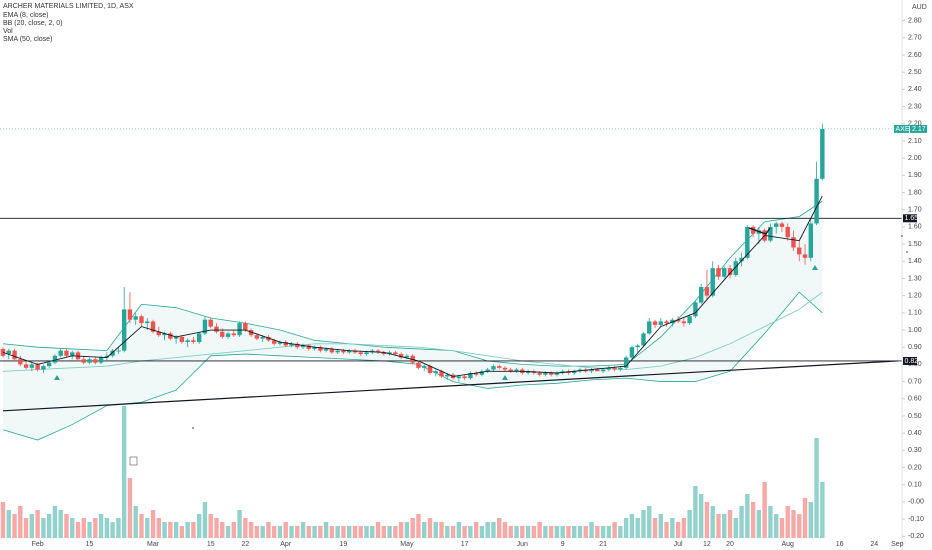 The height and width of the screenshot is (550, 932). Describe the element at coordinates (915, 124) in the screenshot. I see `y-tick-label: 2.20` at that location.